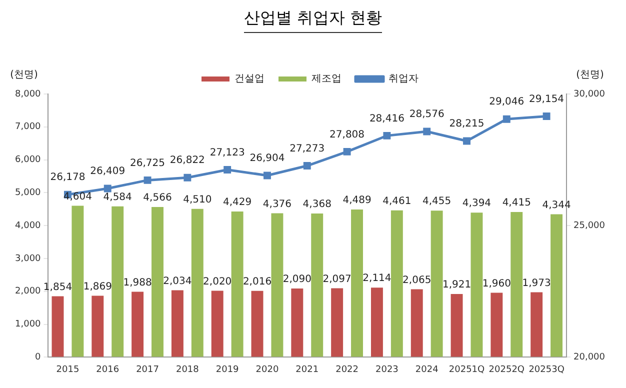 The image size is (626, 388). Describe the element at coordinates (466, 369) in the screenshot. I see `x-tick-label: 20251Q` at that location.